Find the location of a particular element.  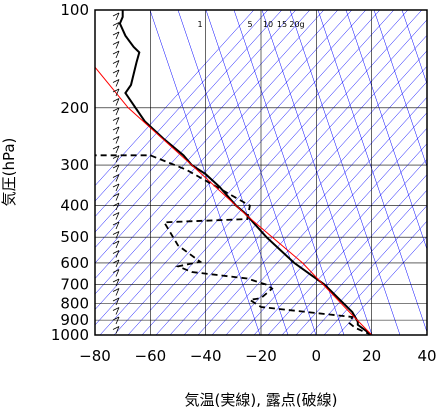

y-axis-label: 気圧(hPa) is located at coordinates (9, 172).